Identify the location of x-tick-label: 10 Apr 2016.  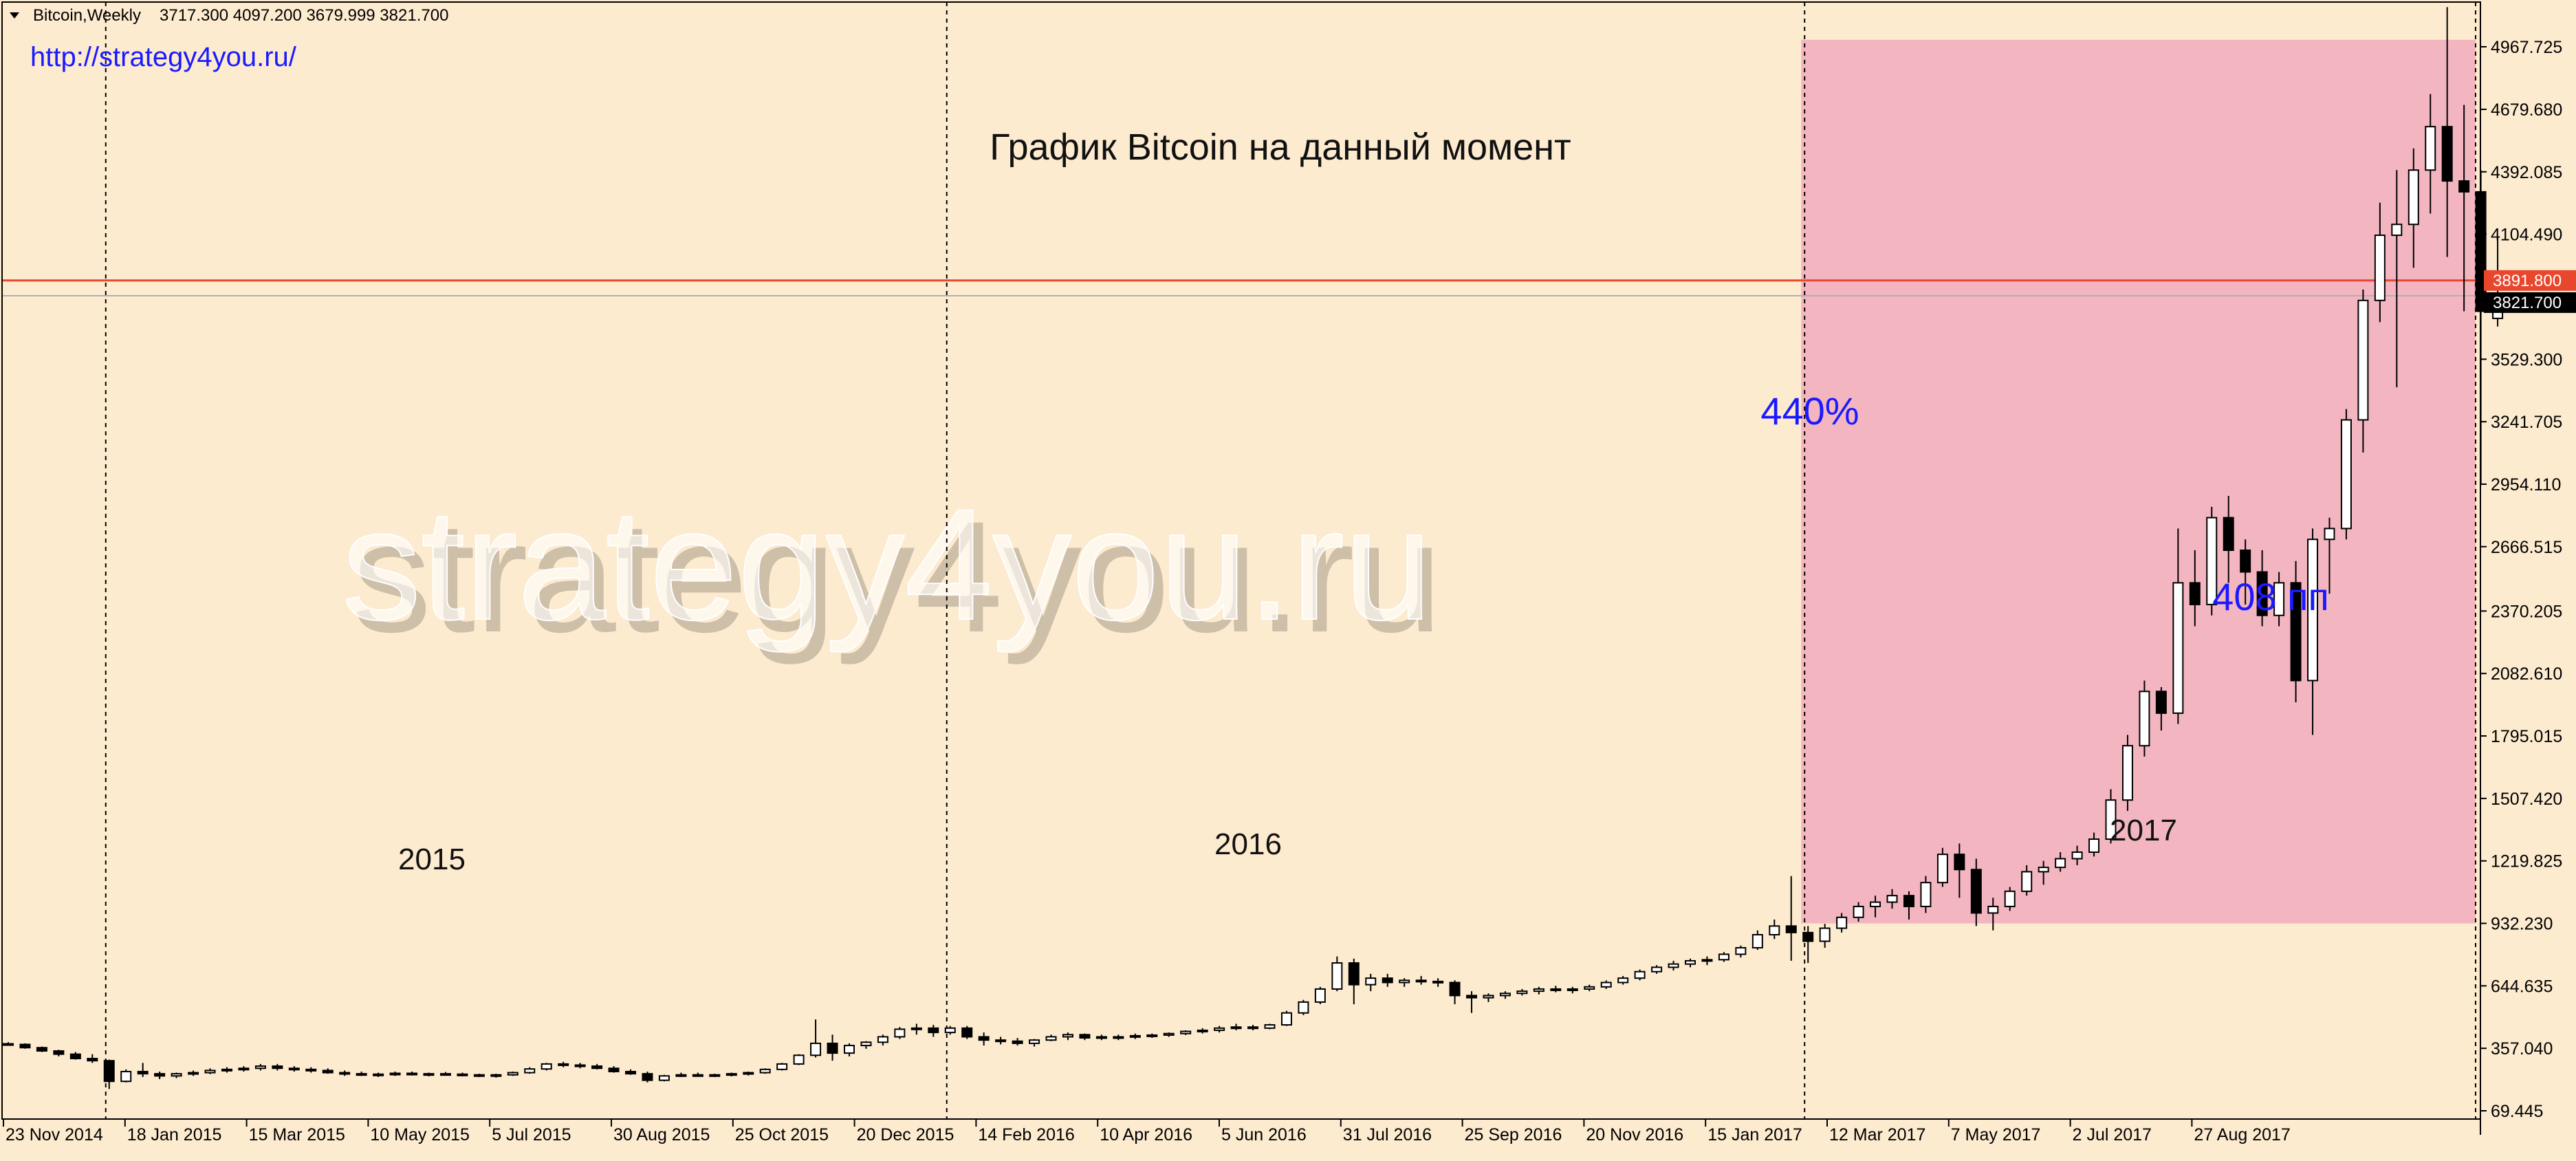
(1146, 1134).